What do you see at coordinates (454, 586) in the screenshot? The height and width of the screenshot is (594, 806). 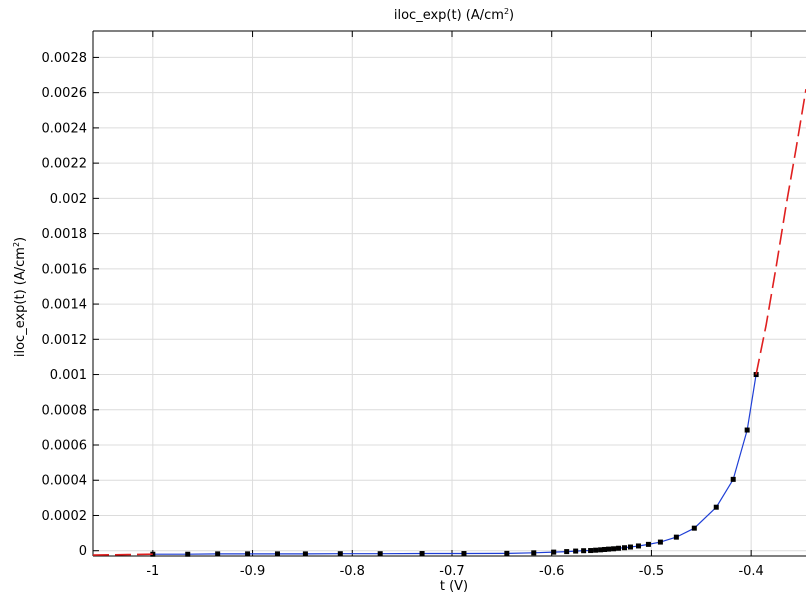 I see `x-axis-title: t (V)` at bounding box center [454, 586].